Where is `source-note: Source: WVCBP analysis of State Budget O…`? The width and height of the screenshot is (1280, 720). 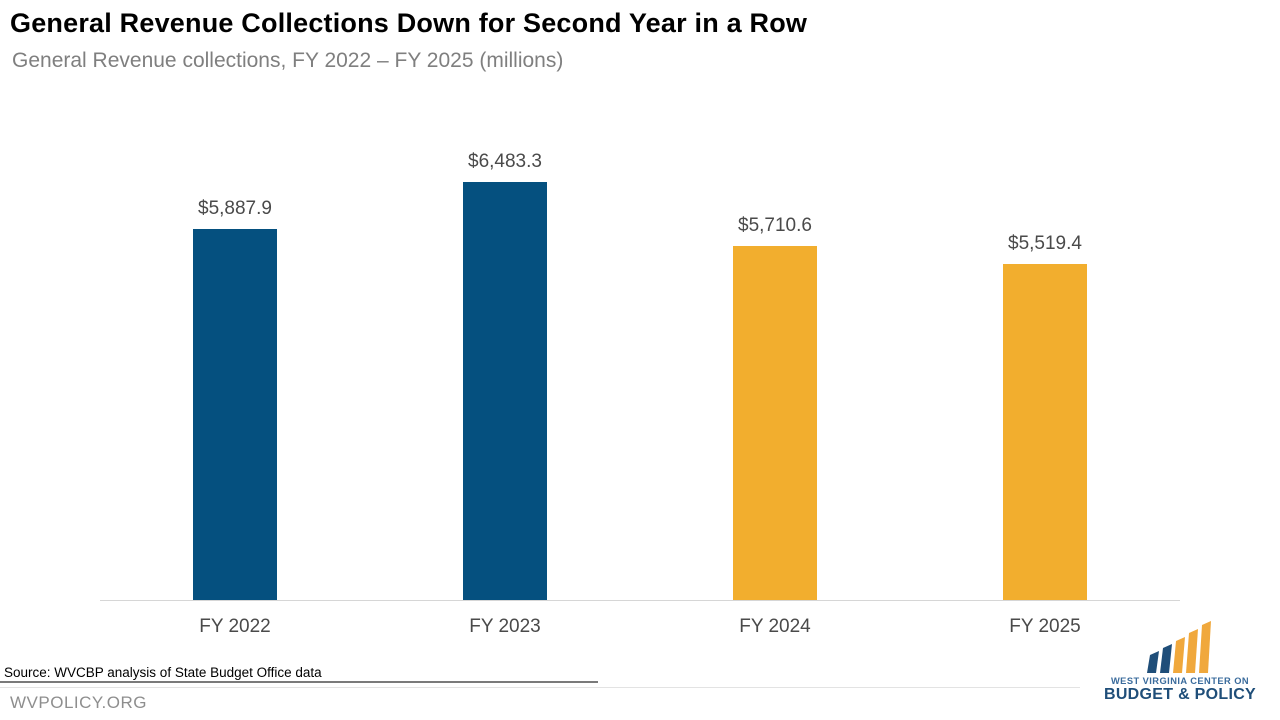
source-note: Source: WVCBP analysis of State Budget O… is located at coordinates (163, 672).